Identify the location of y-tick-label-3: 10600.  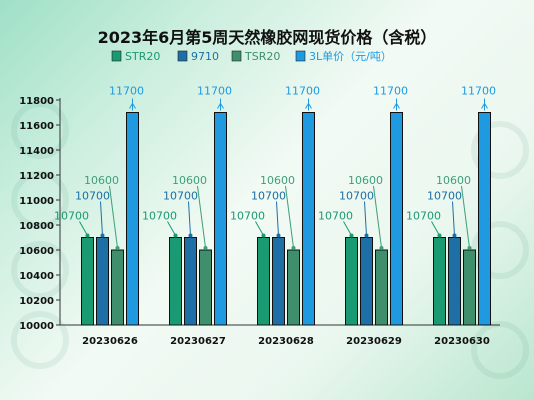
(36, 251).